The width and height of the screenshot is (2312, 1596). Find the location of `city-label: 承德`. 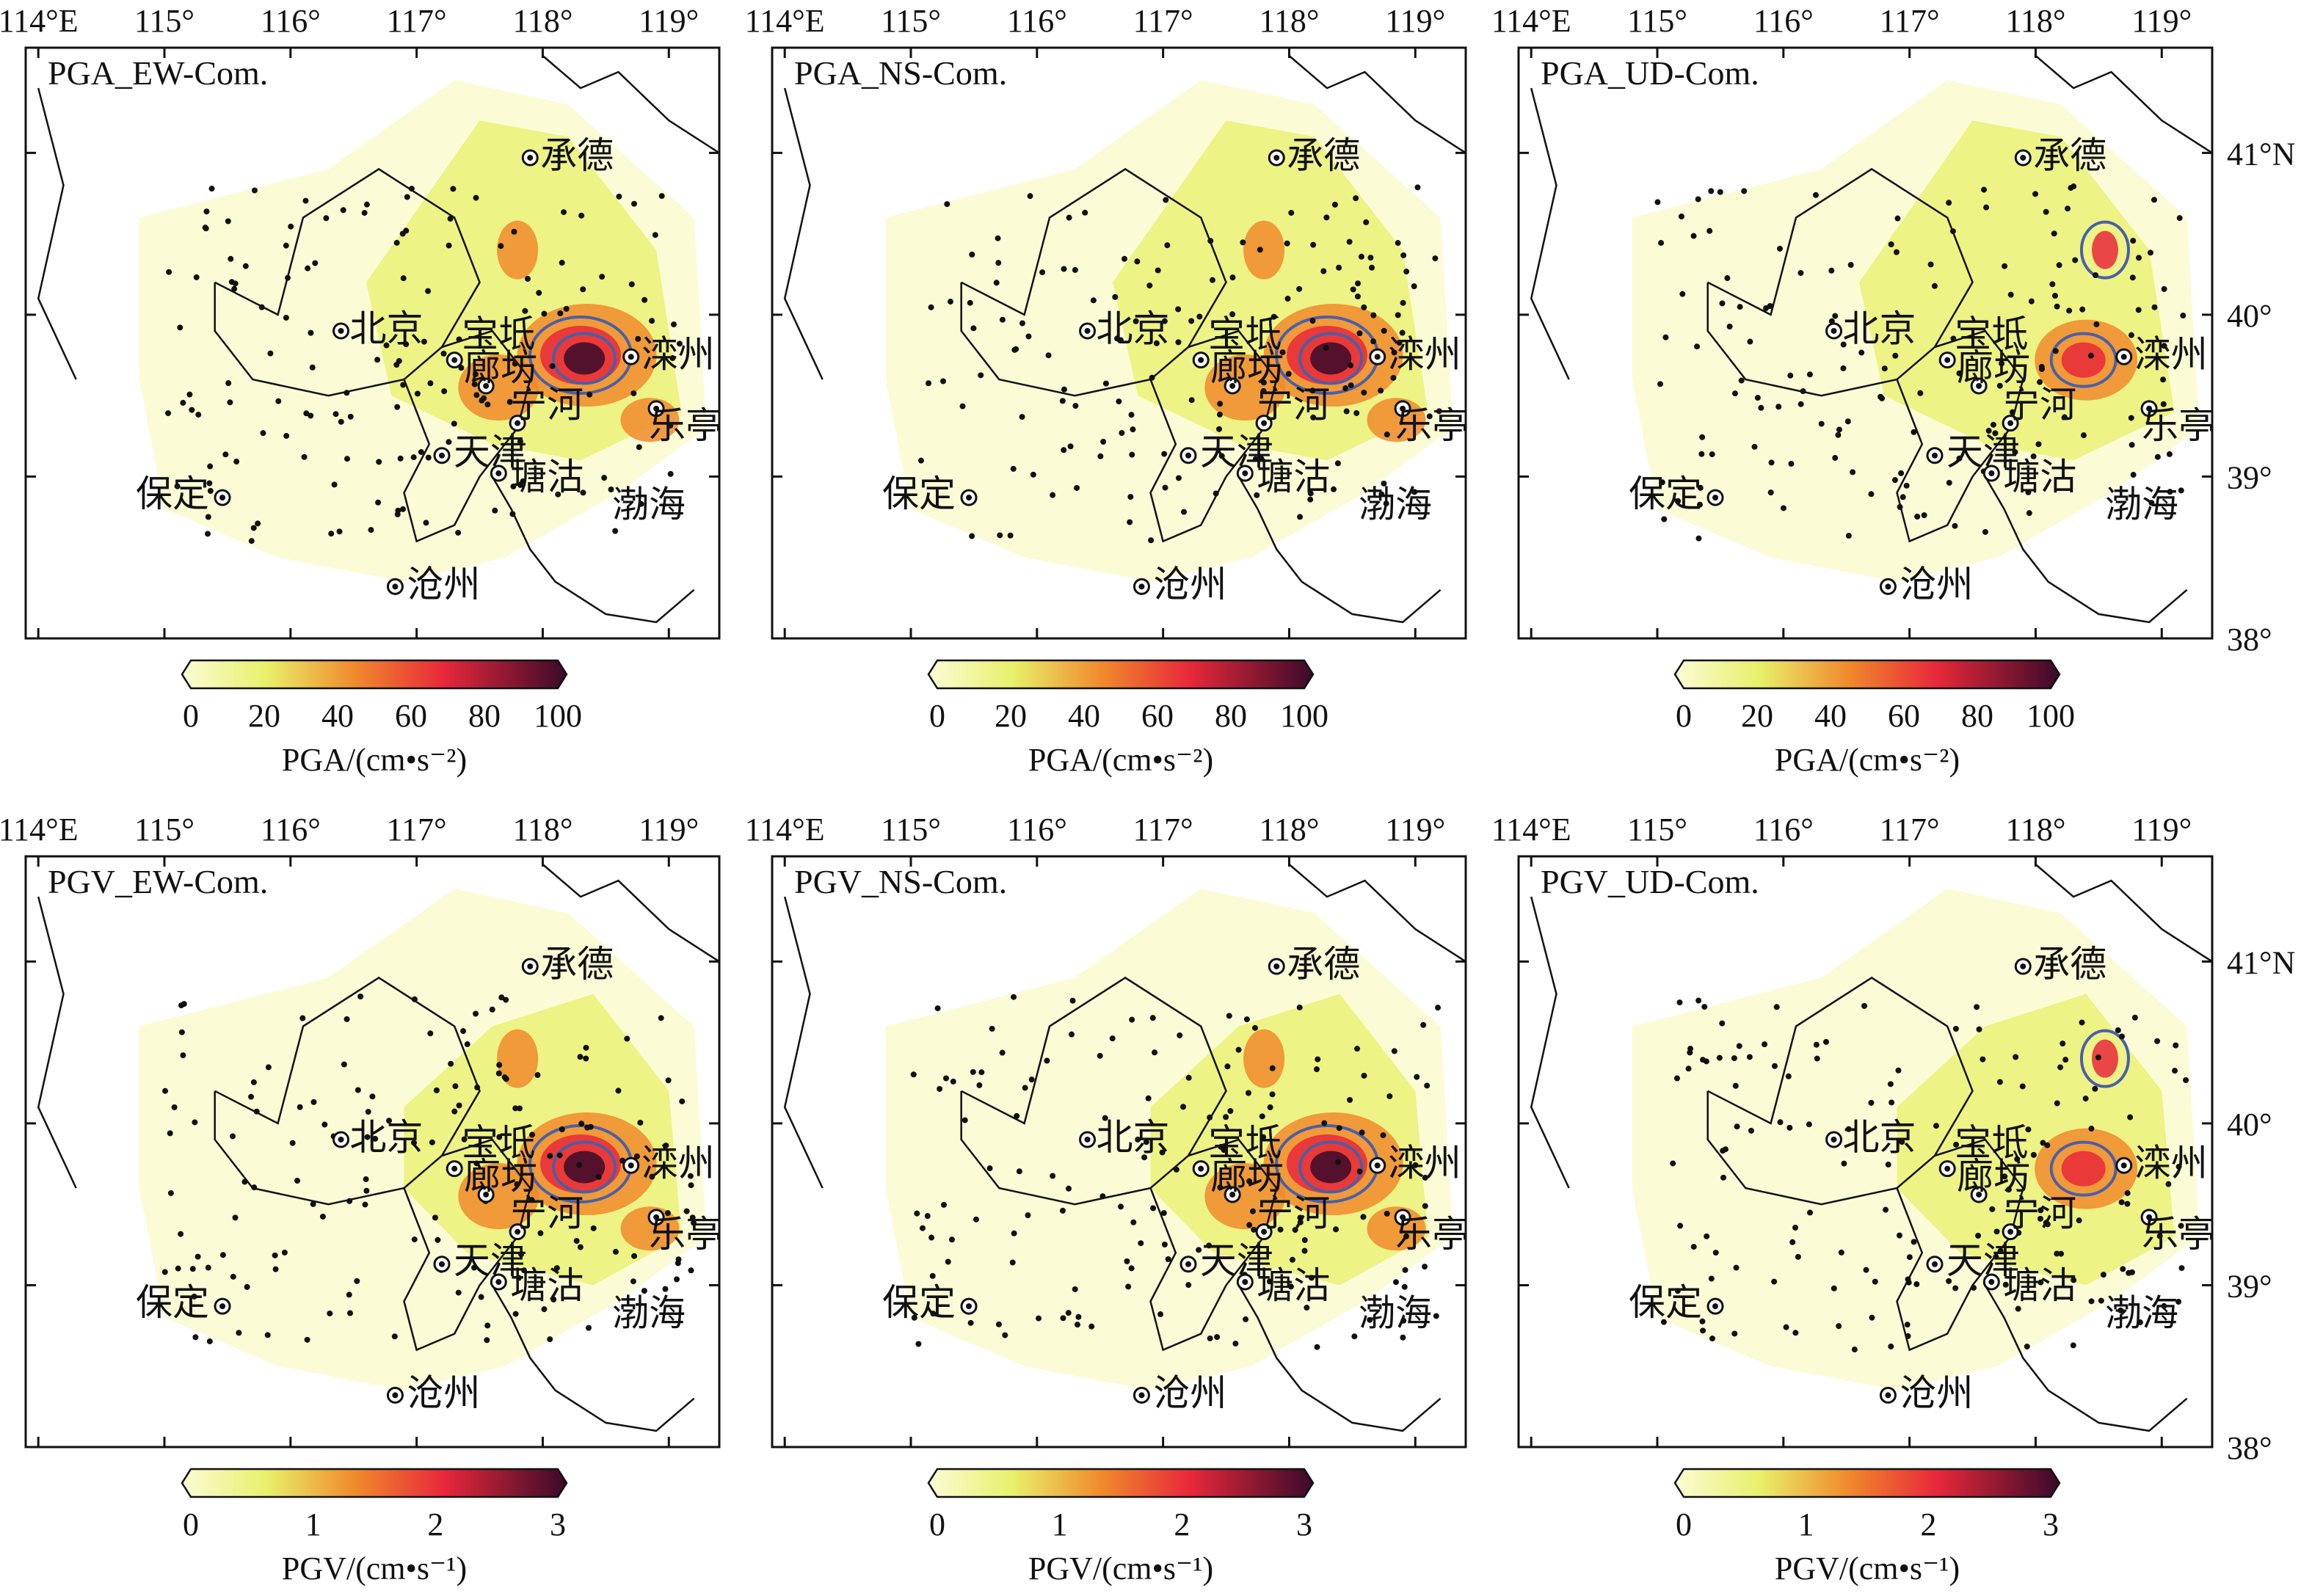

city-label: 承德 is located at coordinates (2069, 964).